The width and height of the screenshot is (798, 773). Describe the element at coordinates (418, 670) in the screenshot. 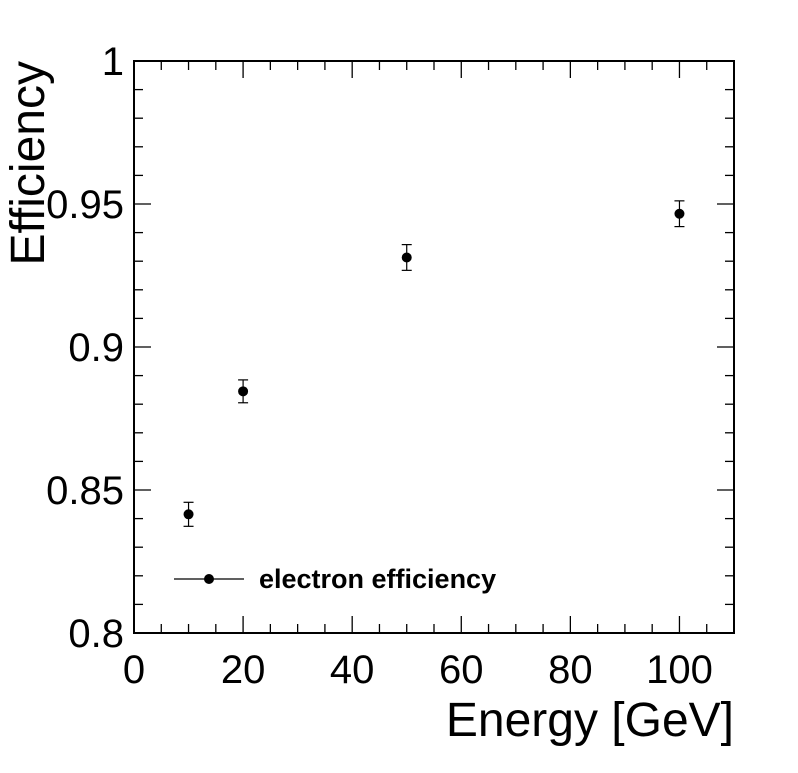

I see `x-axis-tick-labels: 0 20 40 60 80 100` at that location.